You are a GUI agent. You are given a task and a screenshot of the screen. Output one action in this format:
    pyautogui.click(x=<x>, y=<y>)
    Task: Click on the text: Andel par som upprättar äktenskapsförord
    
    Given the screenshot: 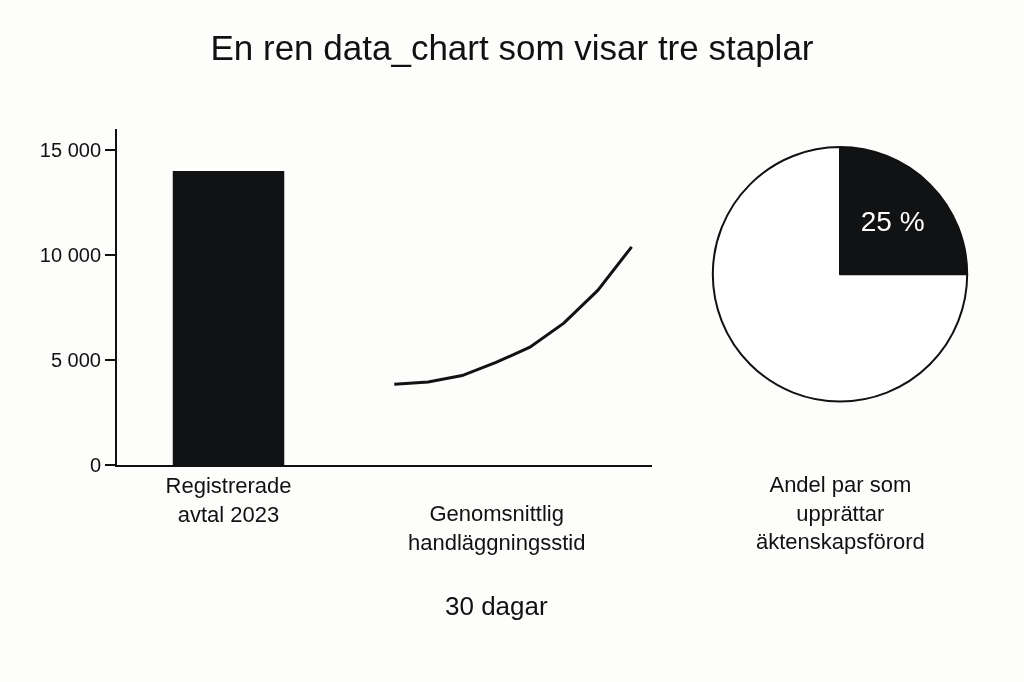 What is the action you would take?
    pyautogui.click(x=840, y=513)
    